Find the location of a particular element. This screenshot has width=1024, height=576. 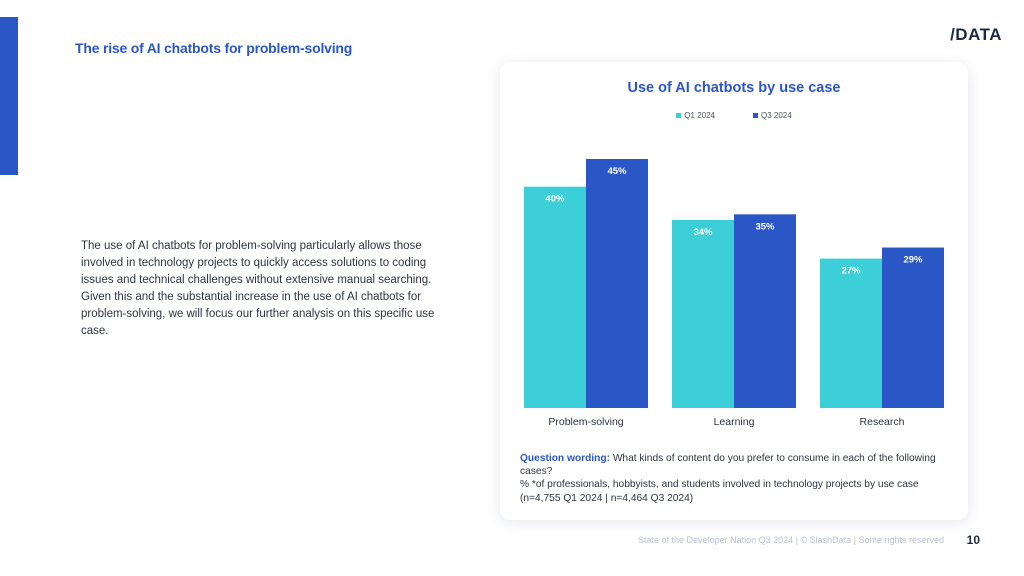

bar-problem-solving-q3 is located at coordinates (617, 283).